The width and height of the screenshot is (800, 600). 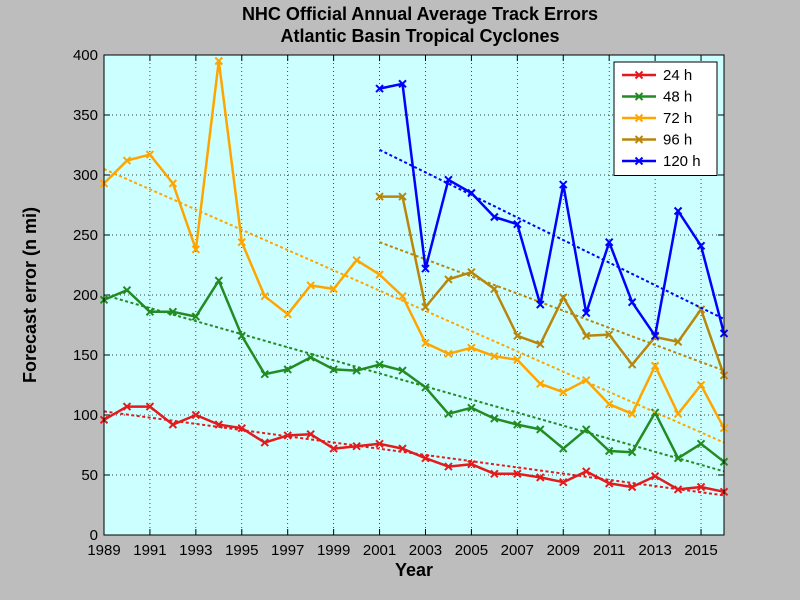 I want to click on x-tick-label: 1993, so click(x=195, y=550).